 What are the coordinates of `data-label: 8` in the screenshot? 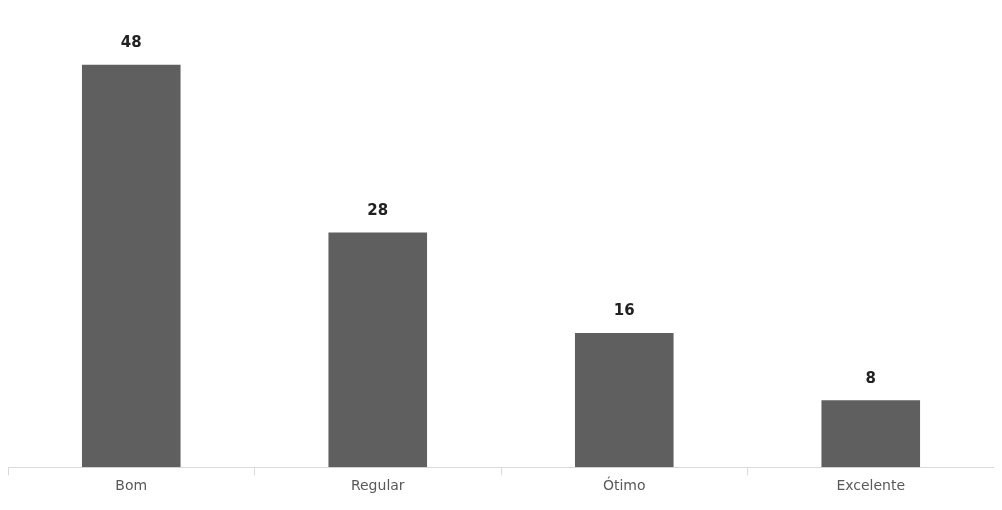 It's located at (870, 377).